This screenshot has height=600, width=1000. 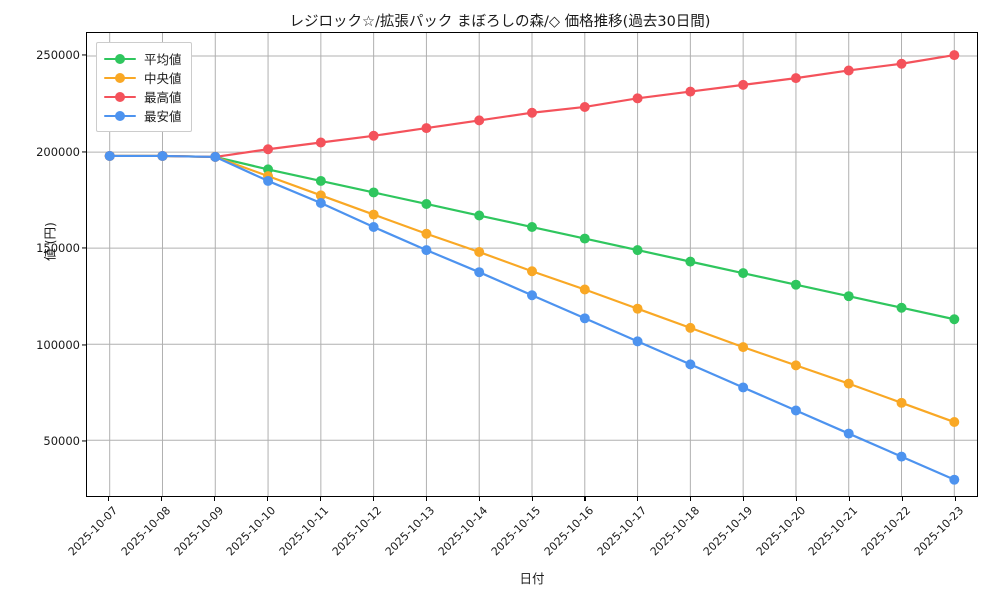 What do you see at coordinates (727, 531) in the screenshot?
I see `x-tick-label: 2025-10-19` at bounding box center [727, 531].